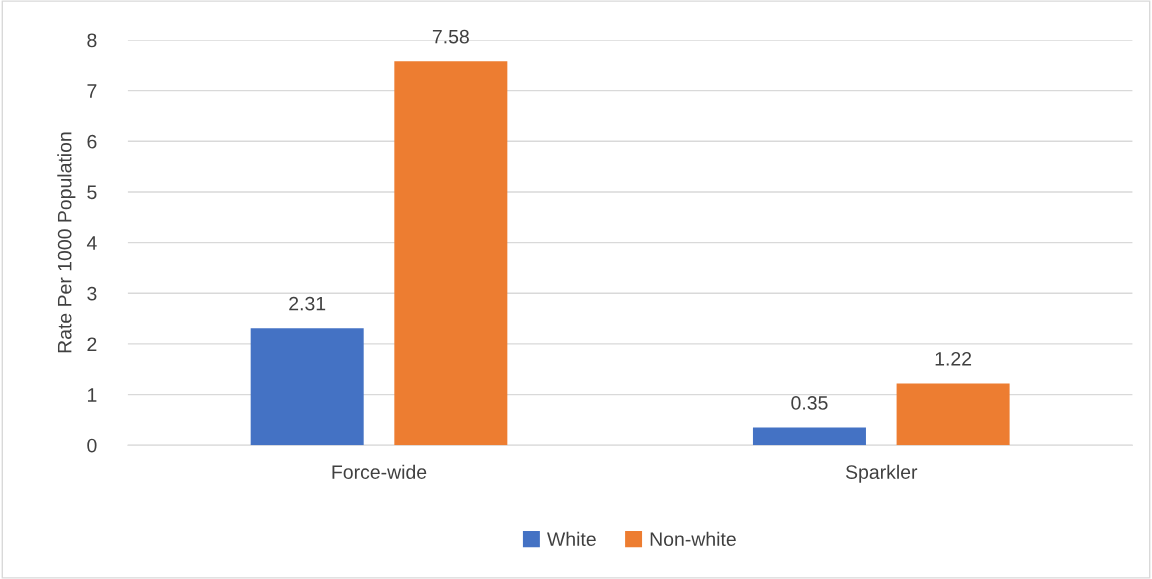 This screenshot has height=579, width=1152. What do you see at coordinates (881, 473) in the screenshot?
I see `x-tick-label: Sparkler` at bounding box center [881, 473].